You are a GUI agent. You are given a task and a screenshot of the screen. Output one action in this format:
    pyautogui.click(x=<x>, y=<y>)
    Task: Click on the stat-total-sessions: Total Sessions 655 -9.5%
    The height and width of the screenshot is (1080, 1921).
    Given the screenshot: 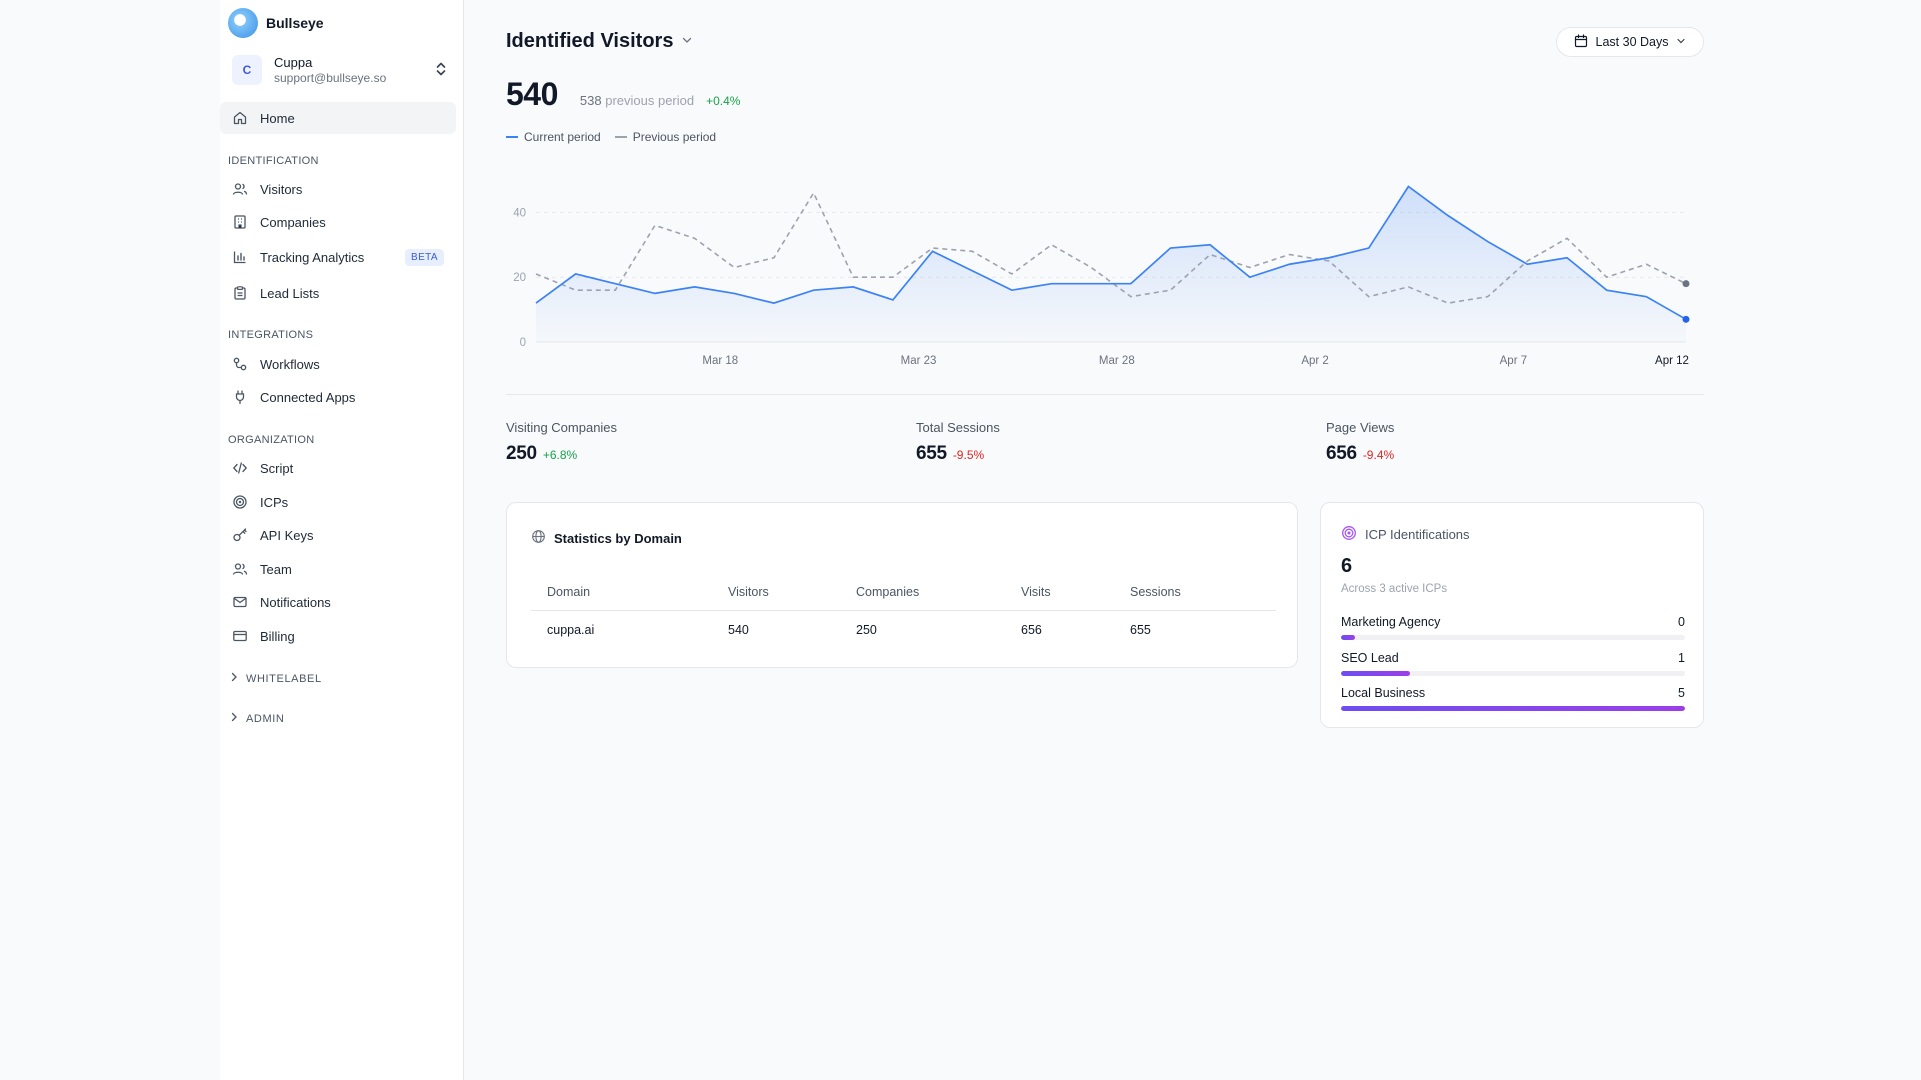 What is the action you would take?
    pyautogui.click(x=958, y=442)
    